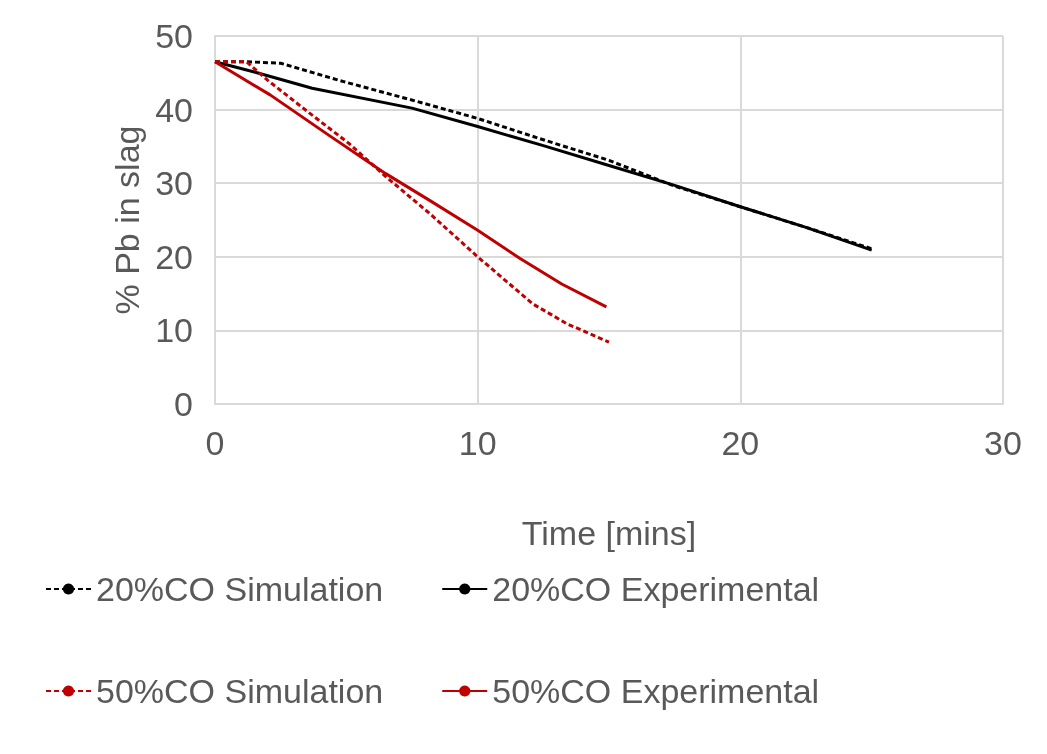 The height and width of the screenshot is (754, 1047). I want to click on y-tick-label: 50, so click(174, 36).